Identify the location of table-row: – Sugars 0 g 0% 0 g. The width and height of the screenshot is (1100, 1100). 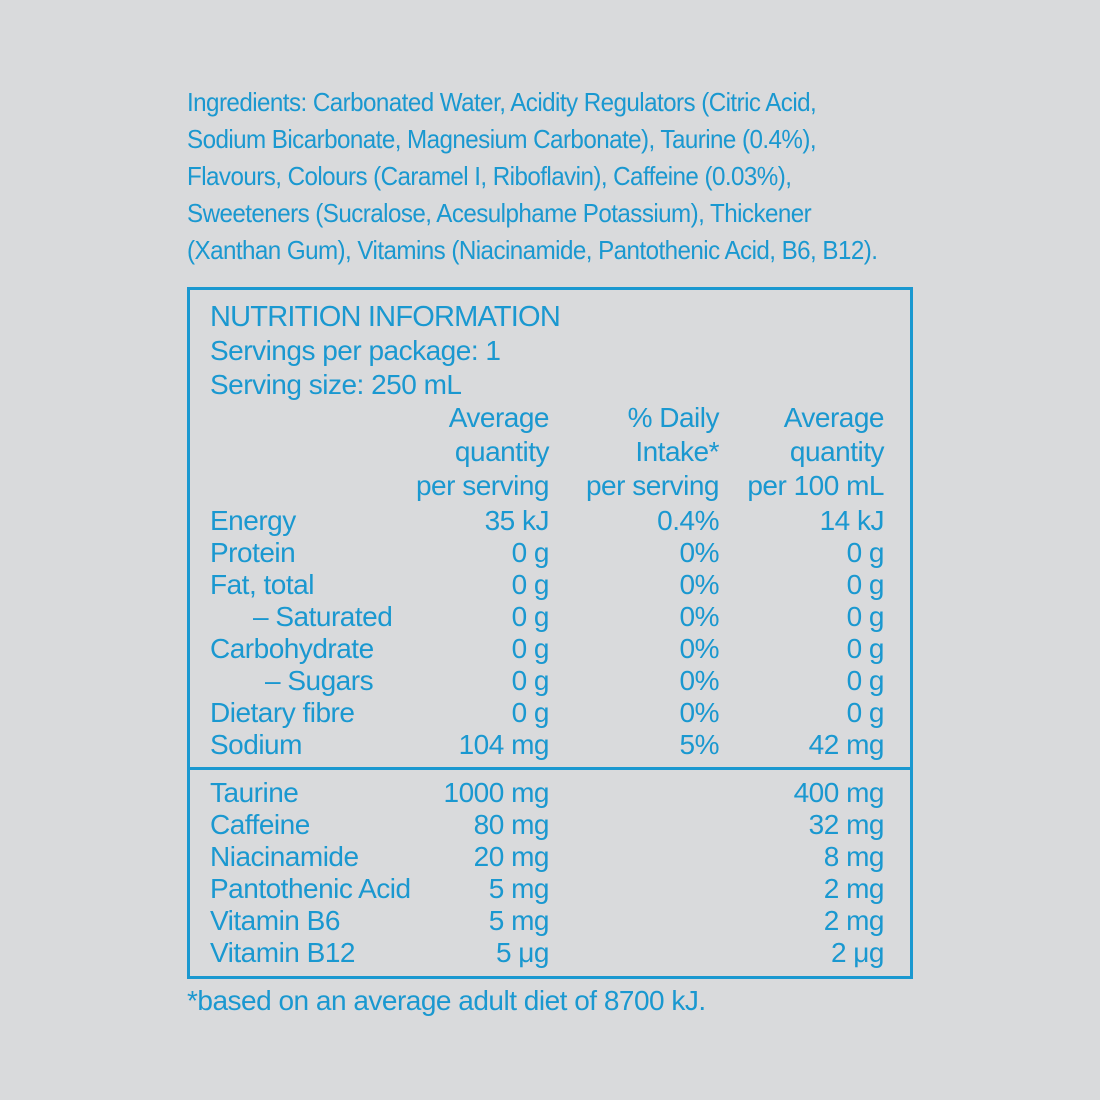
(547, 681).